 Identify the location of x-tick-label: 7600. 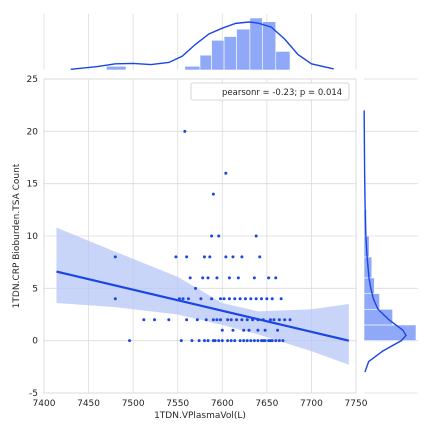
(222, 404).